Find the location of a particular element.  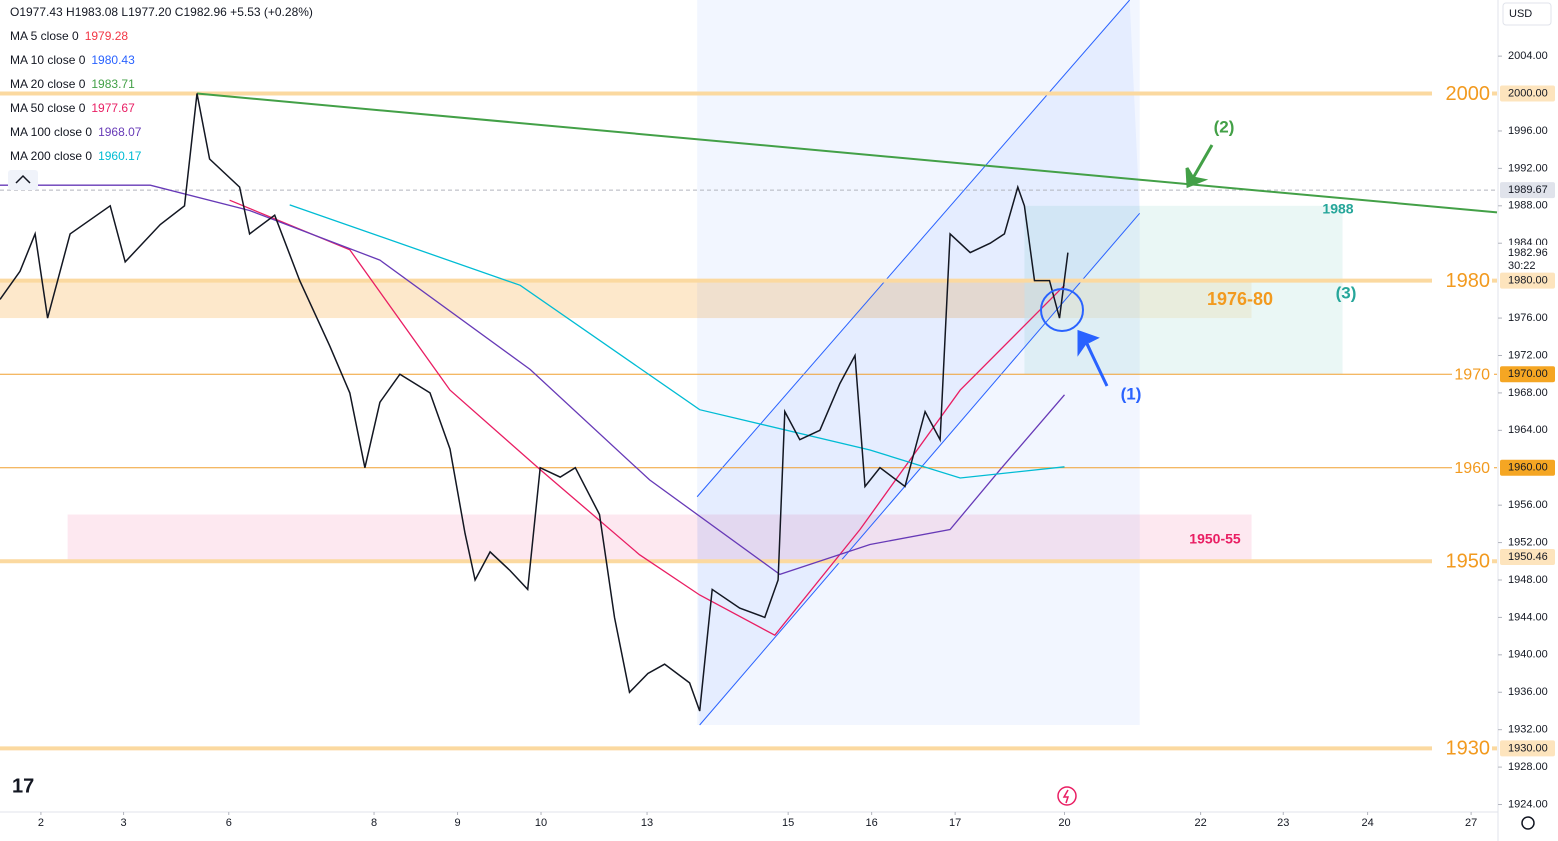

currency: USD is located at coordinates (1520, 14).